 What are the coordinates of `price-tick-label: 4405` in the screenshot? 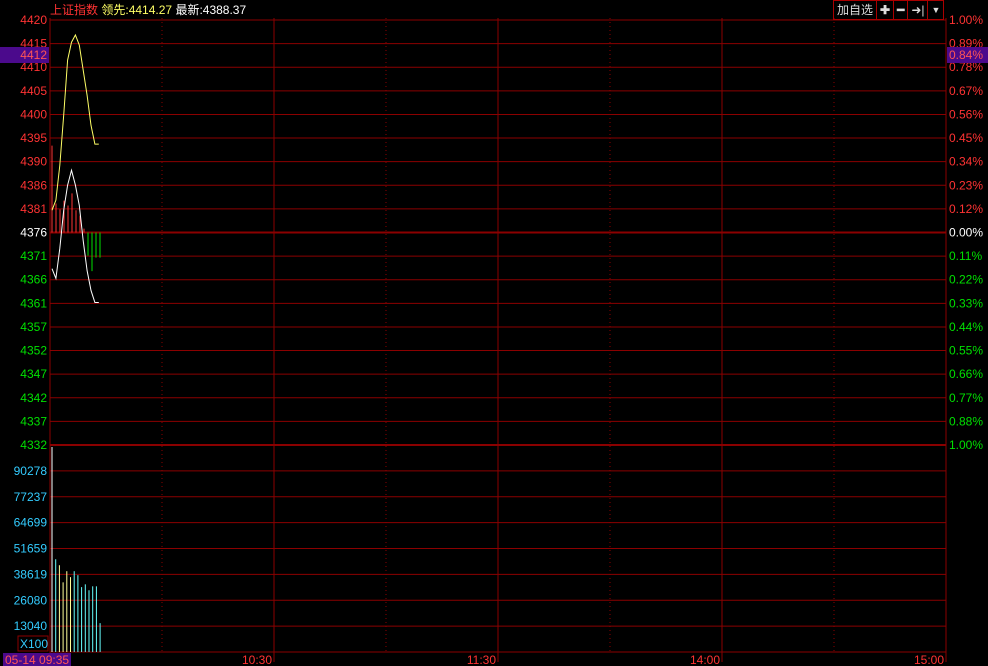 It's located at (33, 91).